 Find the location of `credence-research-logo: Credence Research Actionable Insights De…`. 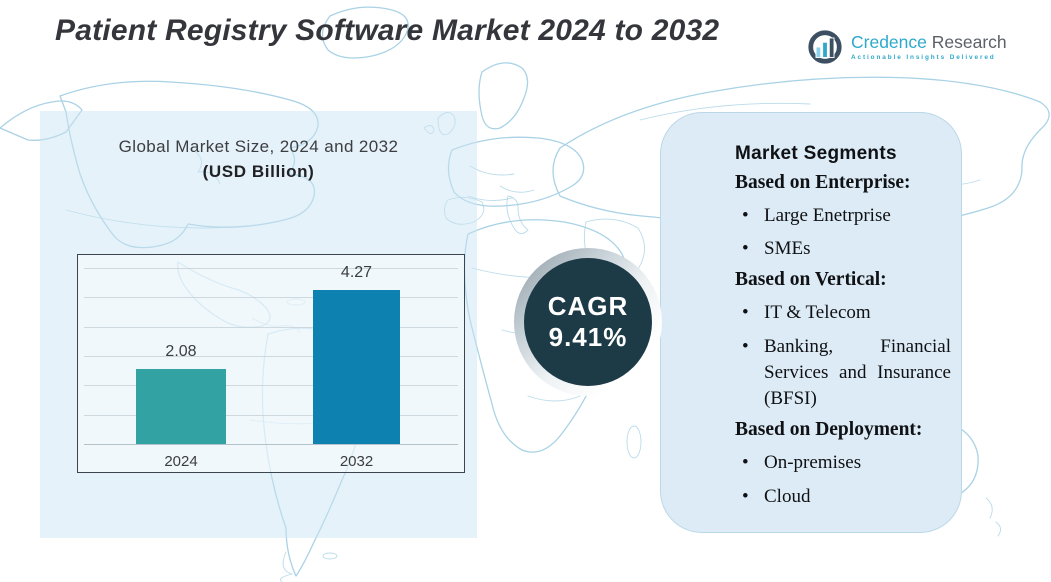

credence-research-logo: Credence Research Actionable Insights De… is located at coordinates (906, 47).